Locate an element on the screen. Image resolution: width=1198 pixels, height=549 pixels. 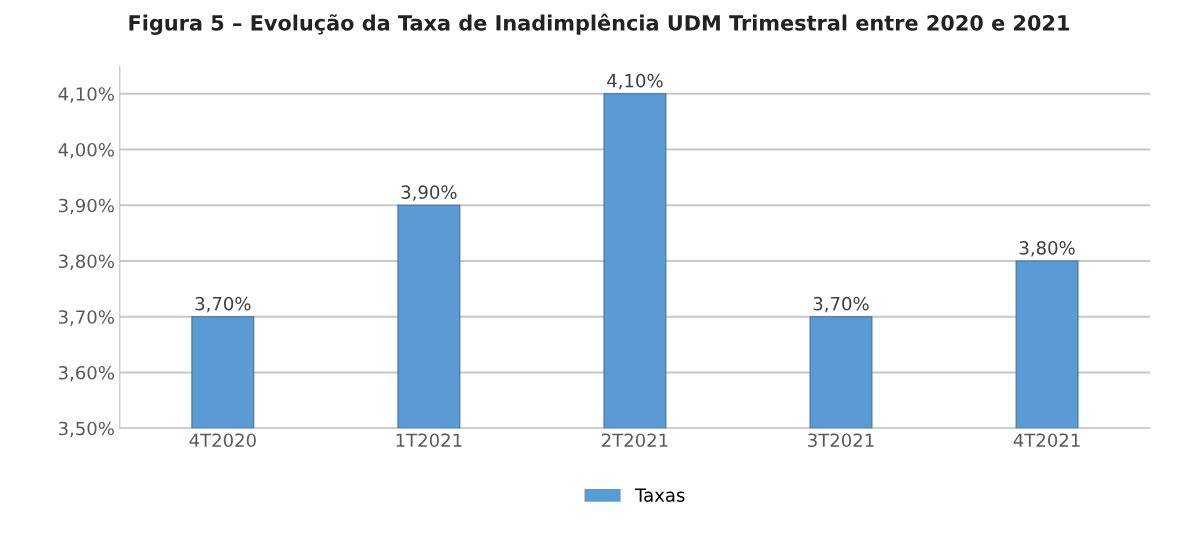
legend-label: Taxas is located at coordinates (660, 495).